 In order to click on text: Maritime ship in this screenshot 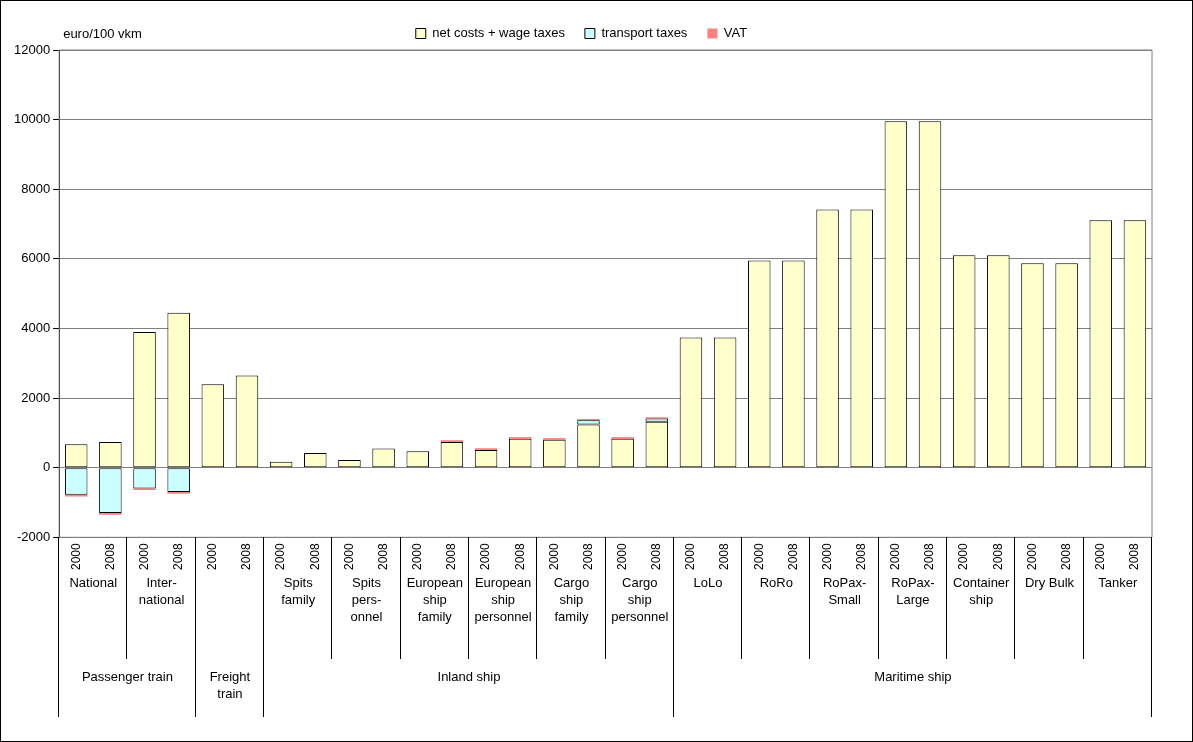, I will do `click(913, 677)`.